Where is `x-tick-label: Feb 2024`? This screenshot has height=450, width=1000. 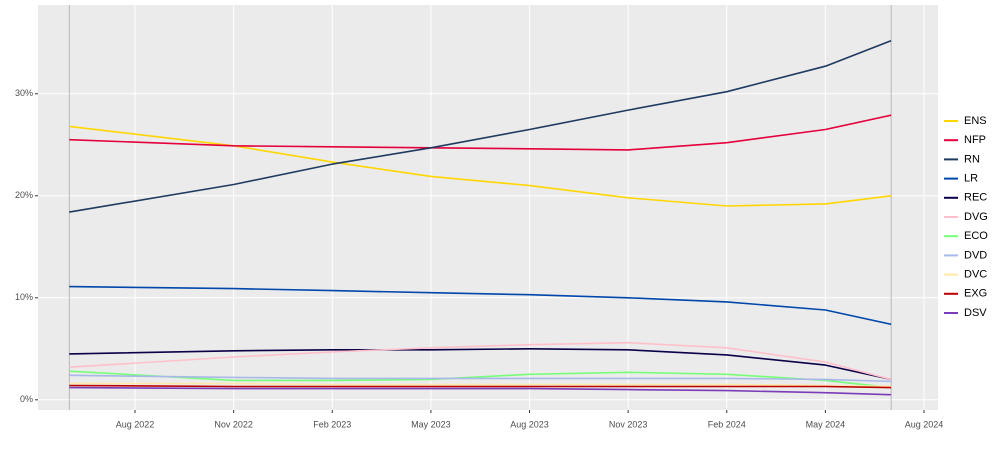 x-tick-label: Feb 2024 is located at coordinates (727, 424).